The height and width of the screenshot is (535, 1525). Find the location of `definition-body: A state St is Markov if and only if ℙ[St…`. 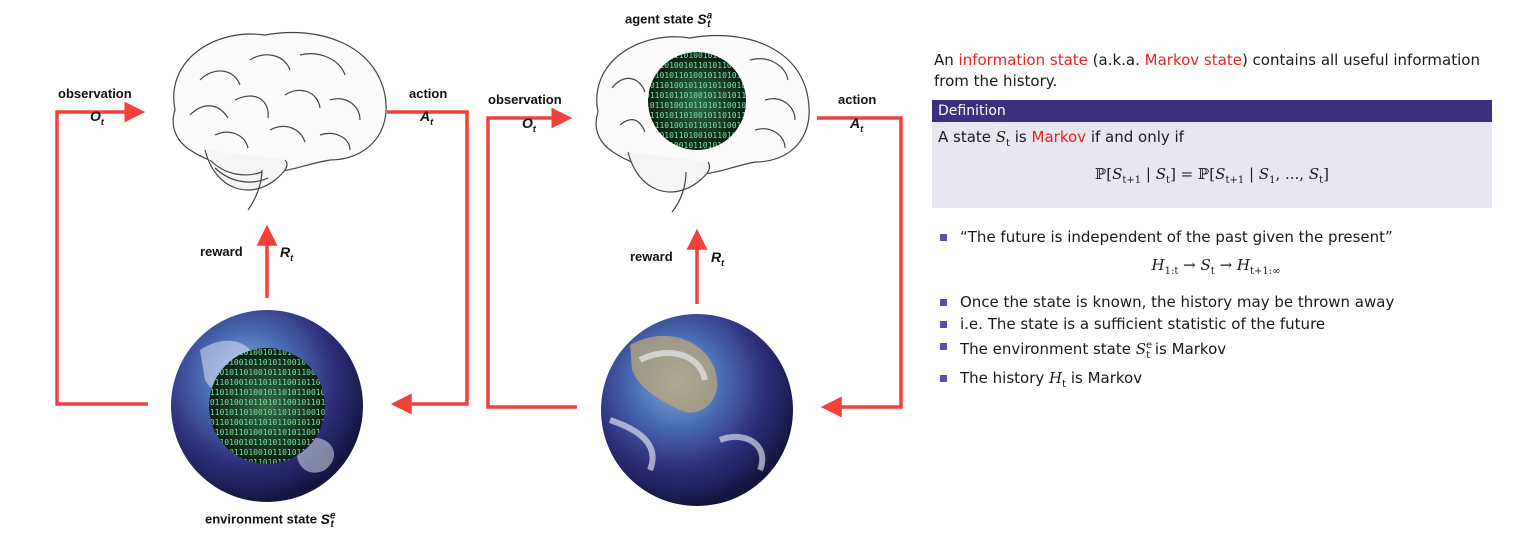

definition-body: A state St is Markov if and only if ℙ[St… is located at coordinates (1212, 165).